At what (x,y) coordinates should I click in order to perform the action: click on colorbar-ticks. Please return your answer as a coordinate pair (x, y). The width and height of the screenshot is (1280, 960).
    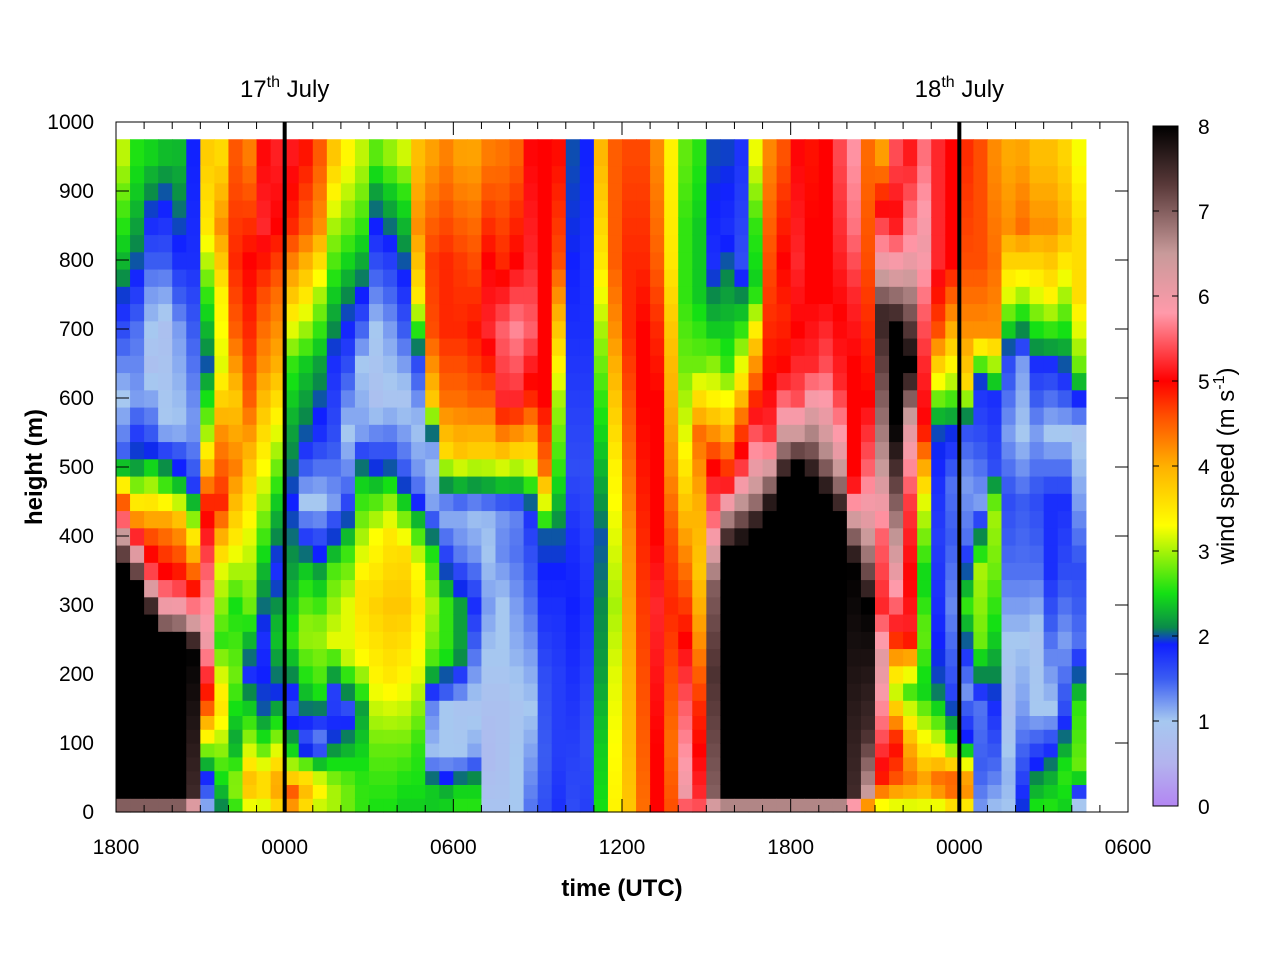
    Looking at the image, I should click on (1165, 466).